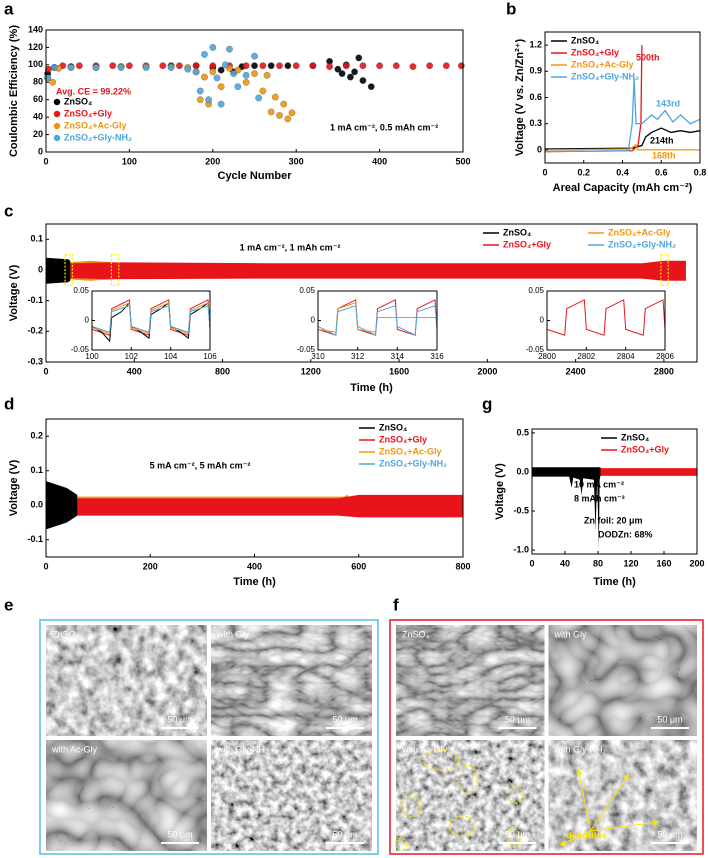  I want to click on inset-marker, so click(115, 270).